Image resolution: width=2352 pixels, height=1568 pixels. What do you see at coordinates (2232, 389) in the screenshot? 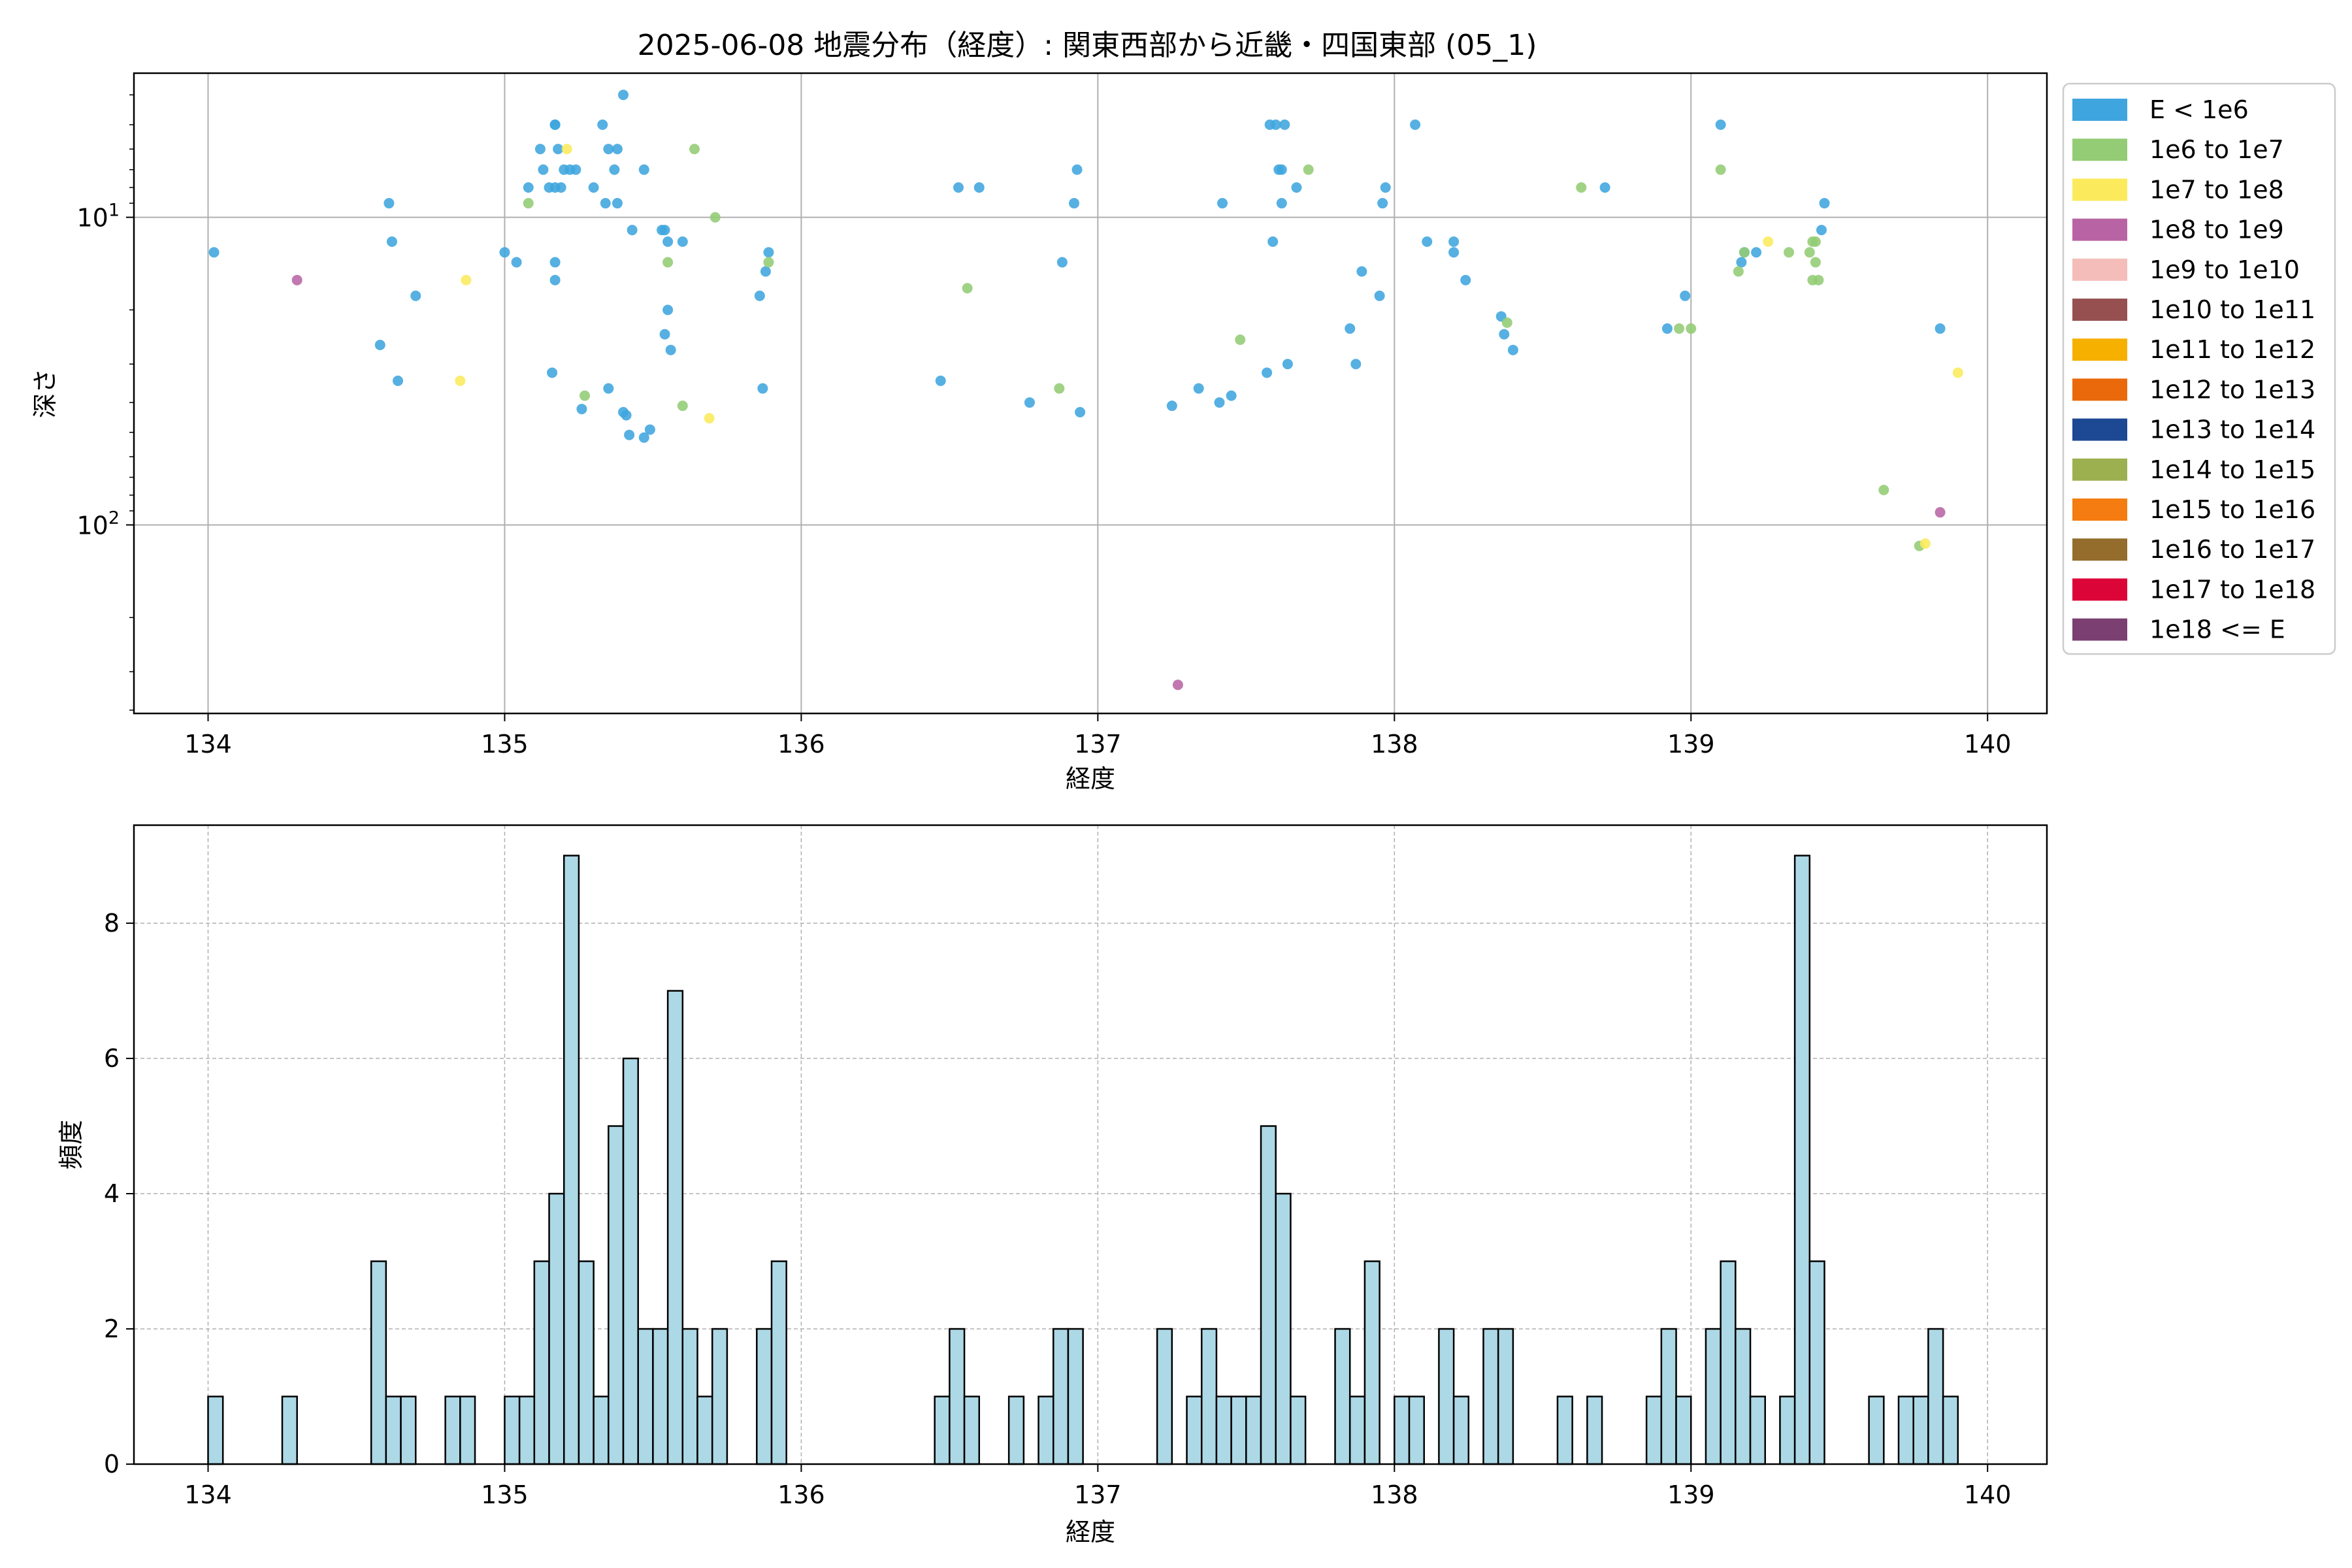
I see `legend-label-7: 1e12 to 1e13` at bounding box center [2232, 389].